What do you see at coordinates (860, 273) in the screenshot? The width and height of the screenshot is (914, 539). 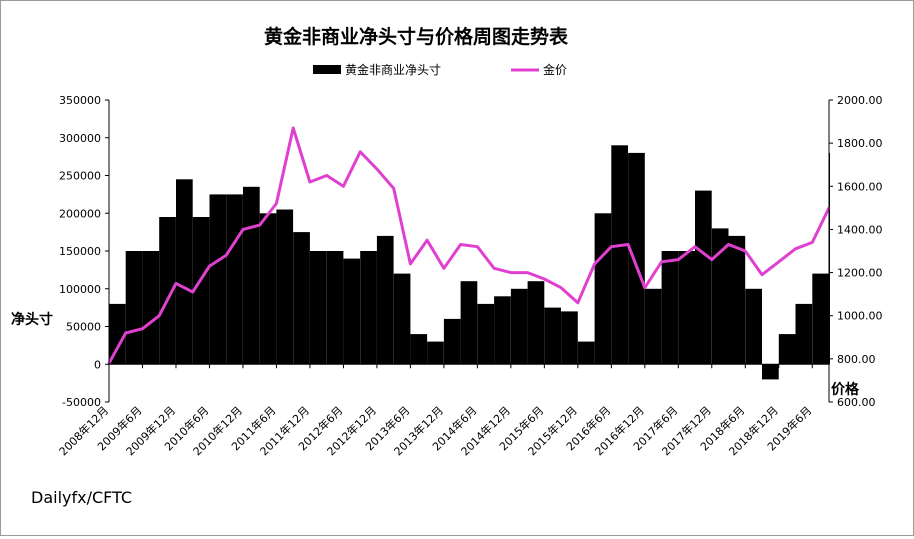 I see `y-right-tick-label: 1200.00` at bounding box center [860, 273].